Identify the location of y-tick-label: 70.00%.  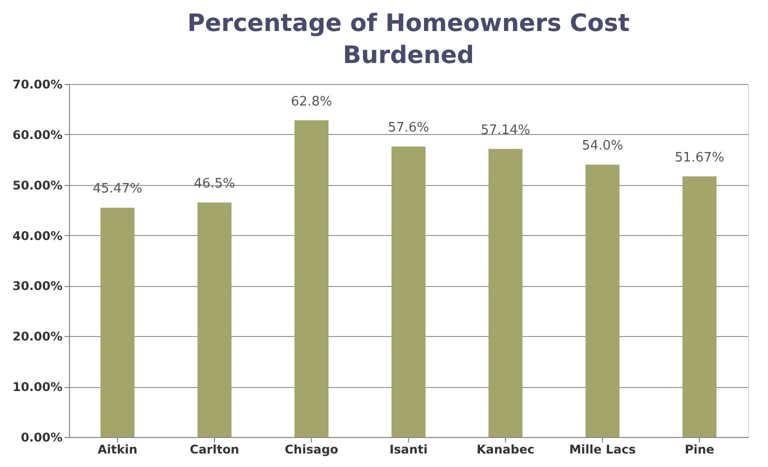
(37, 85).